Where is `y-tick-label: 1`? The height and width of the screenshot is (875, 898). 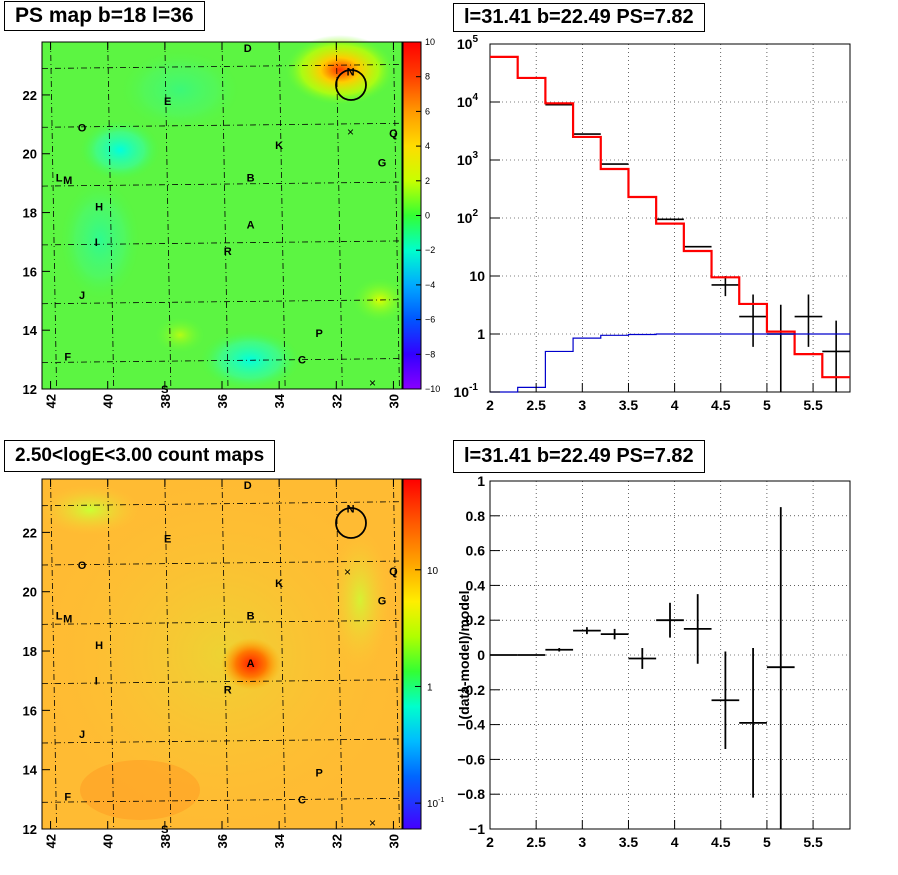 y-tick-label: 1 is located at coordinates (481, 481).